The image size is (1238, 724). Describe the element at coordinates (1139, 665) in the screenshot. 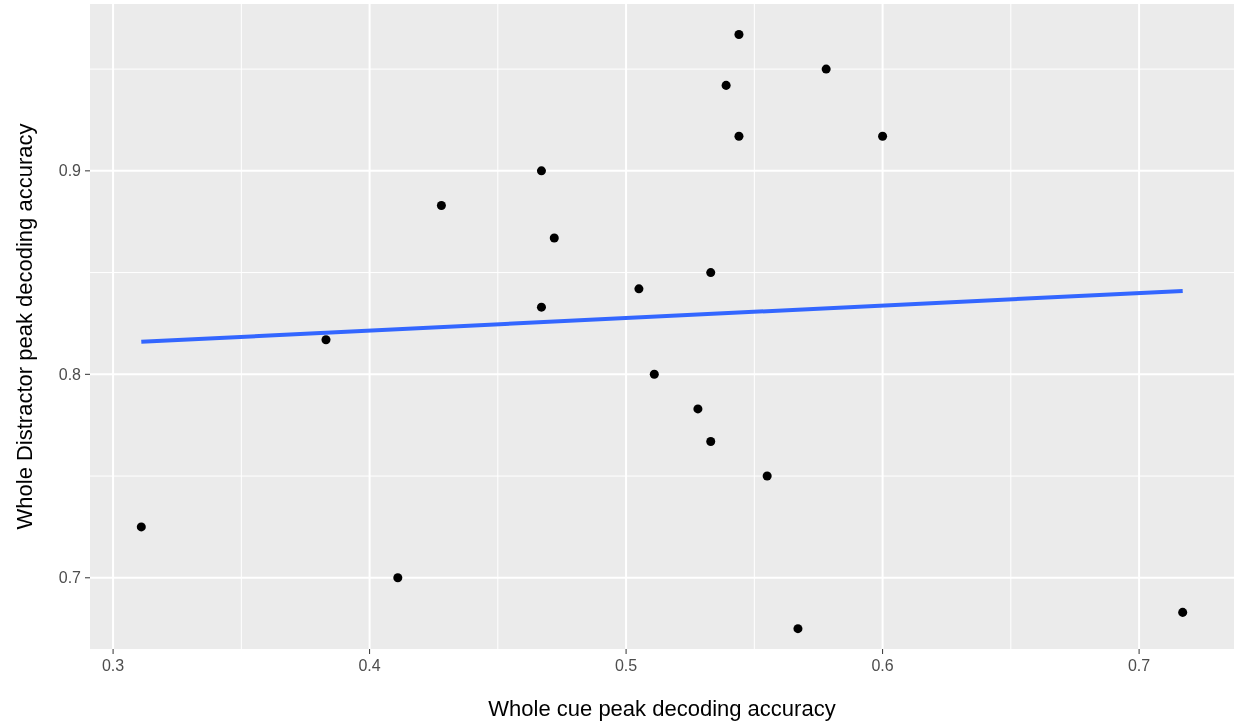

I see `x-tick-label: 0.7` at that location.